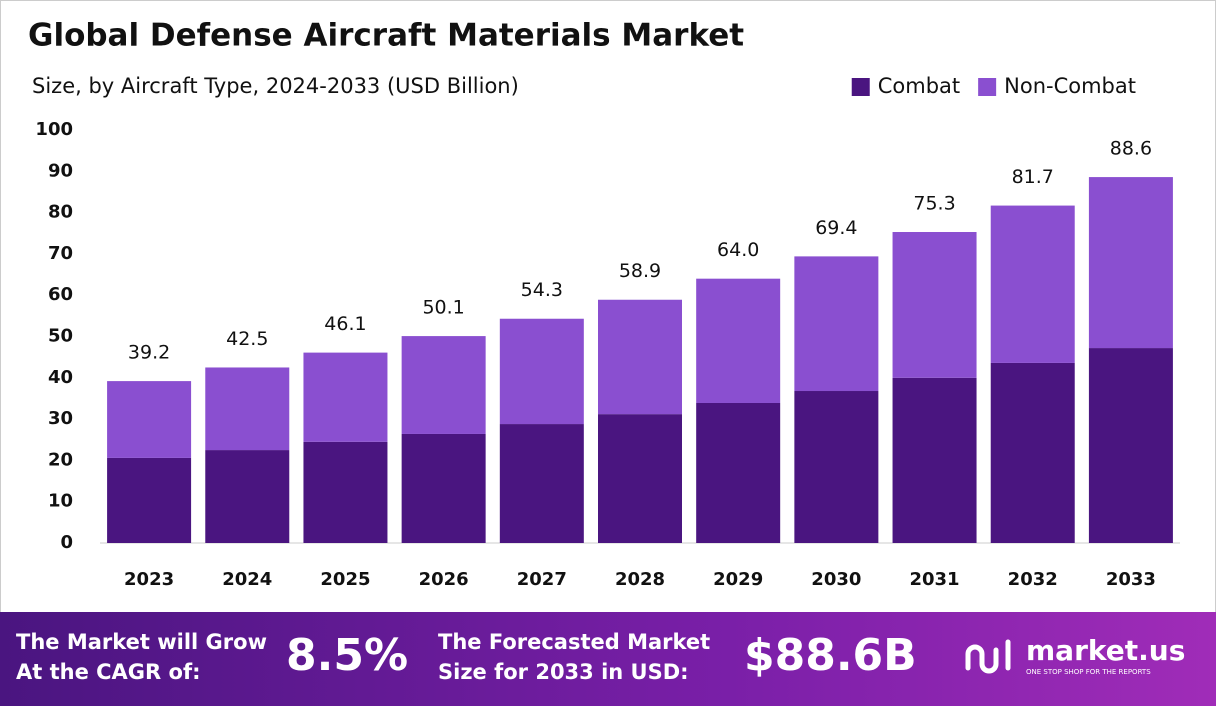  What do you see at coordinates (830, 655) in the screenshot?
I see `forecast-value: $88.6B` at bounding box center [830, 655].